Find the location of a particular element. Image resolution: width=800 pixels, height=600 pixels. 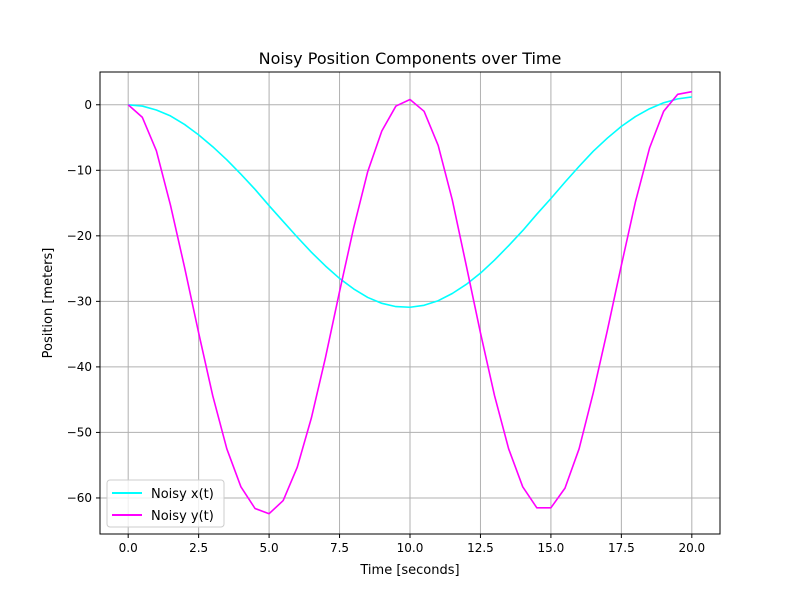

y-tick-label: −10 is located at coordinates (79, 170).